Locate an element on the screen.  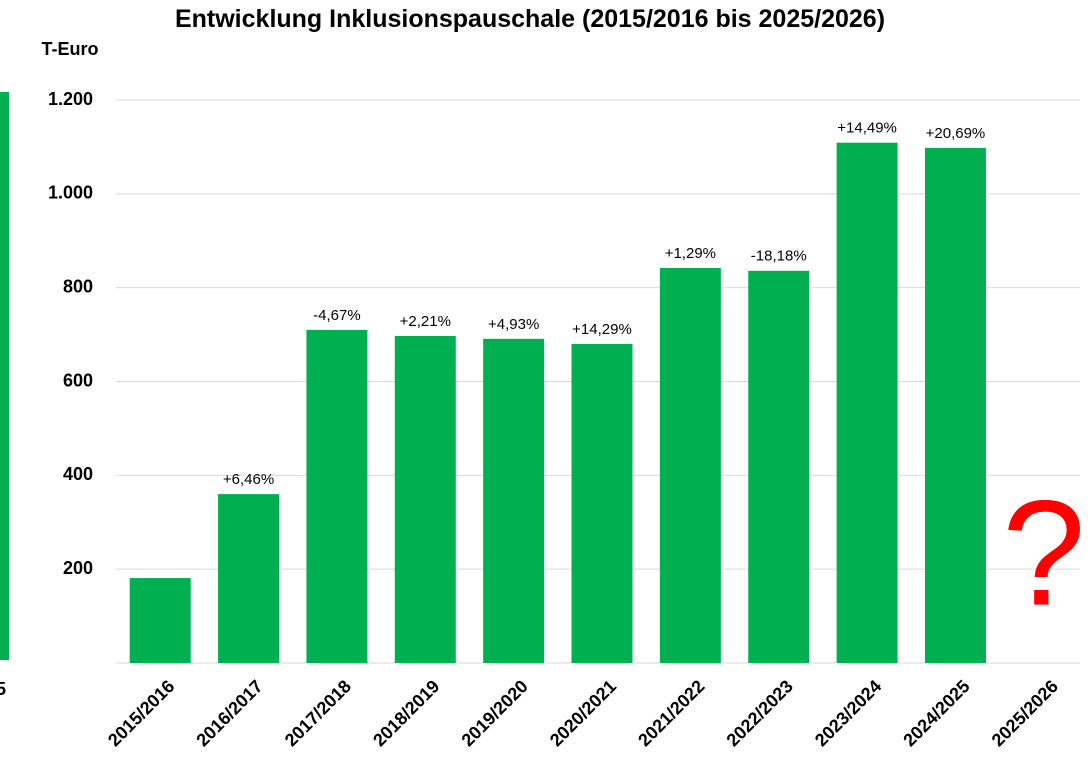
x-tick-label: 2017/2018 is located at coordinates (318, 713).